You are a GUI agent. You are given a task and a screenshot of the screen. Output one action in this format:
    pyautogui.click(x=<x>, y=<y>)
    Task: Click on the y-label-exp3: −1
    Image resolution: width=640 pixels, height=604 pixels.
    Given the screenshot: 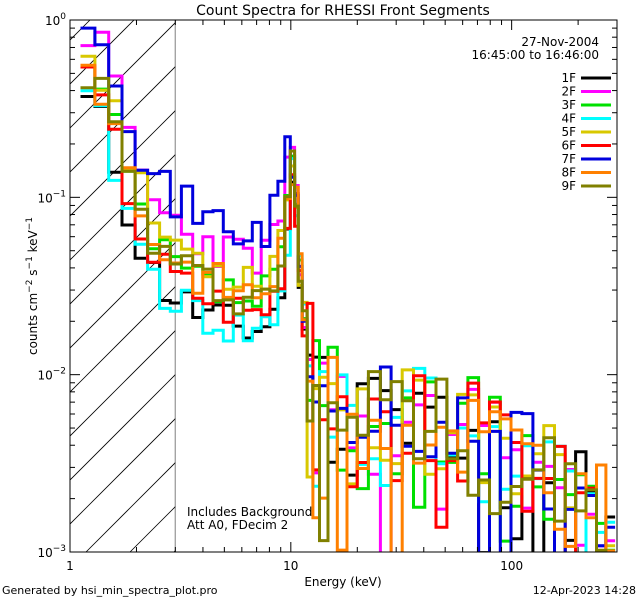 What is the action you would take?
    pyautogui.click(x=30, y=223)
    